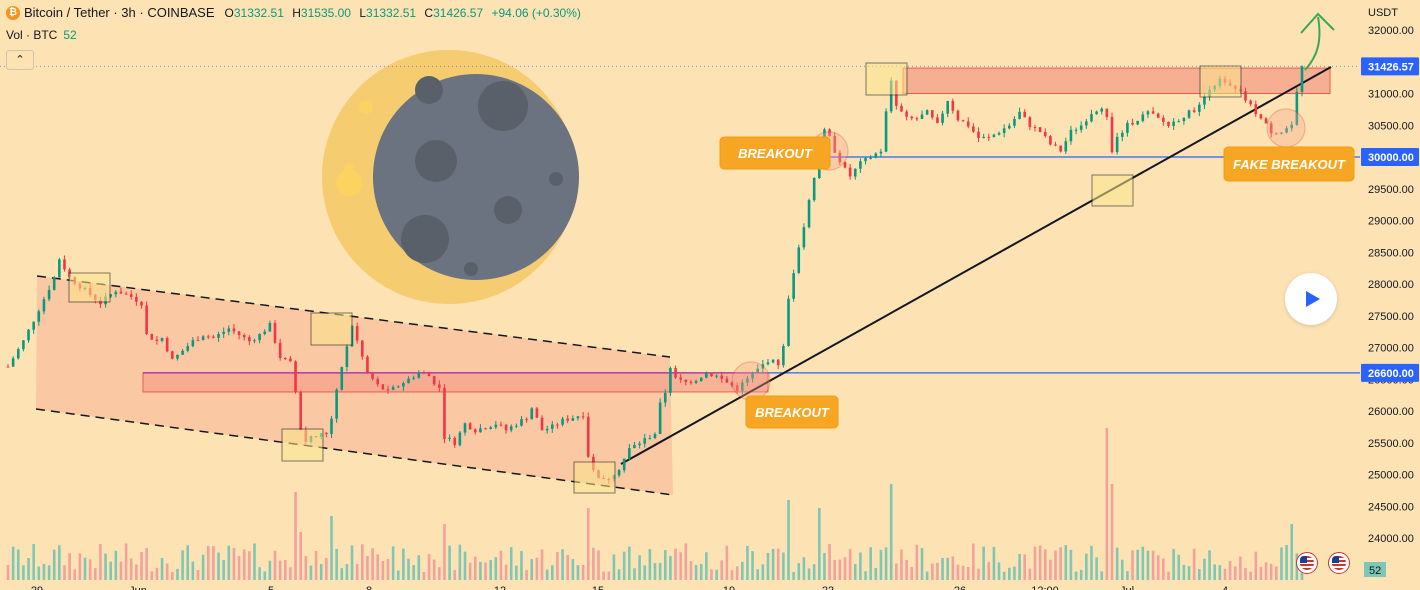 The image size is (1420, 590). Describe the element at coordinates (41, 35) in the screenshot. I see `volume-legend: Vol · BTC 52` at that location.